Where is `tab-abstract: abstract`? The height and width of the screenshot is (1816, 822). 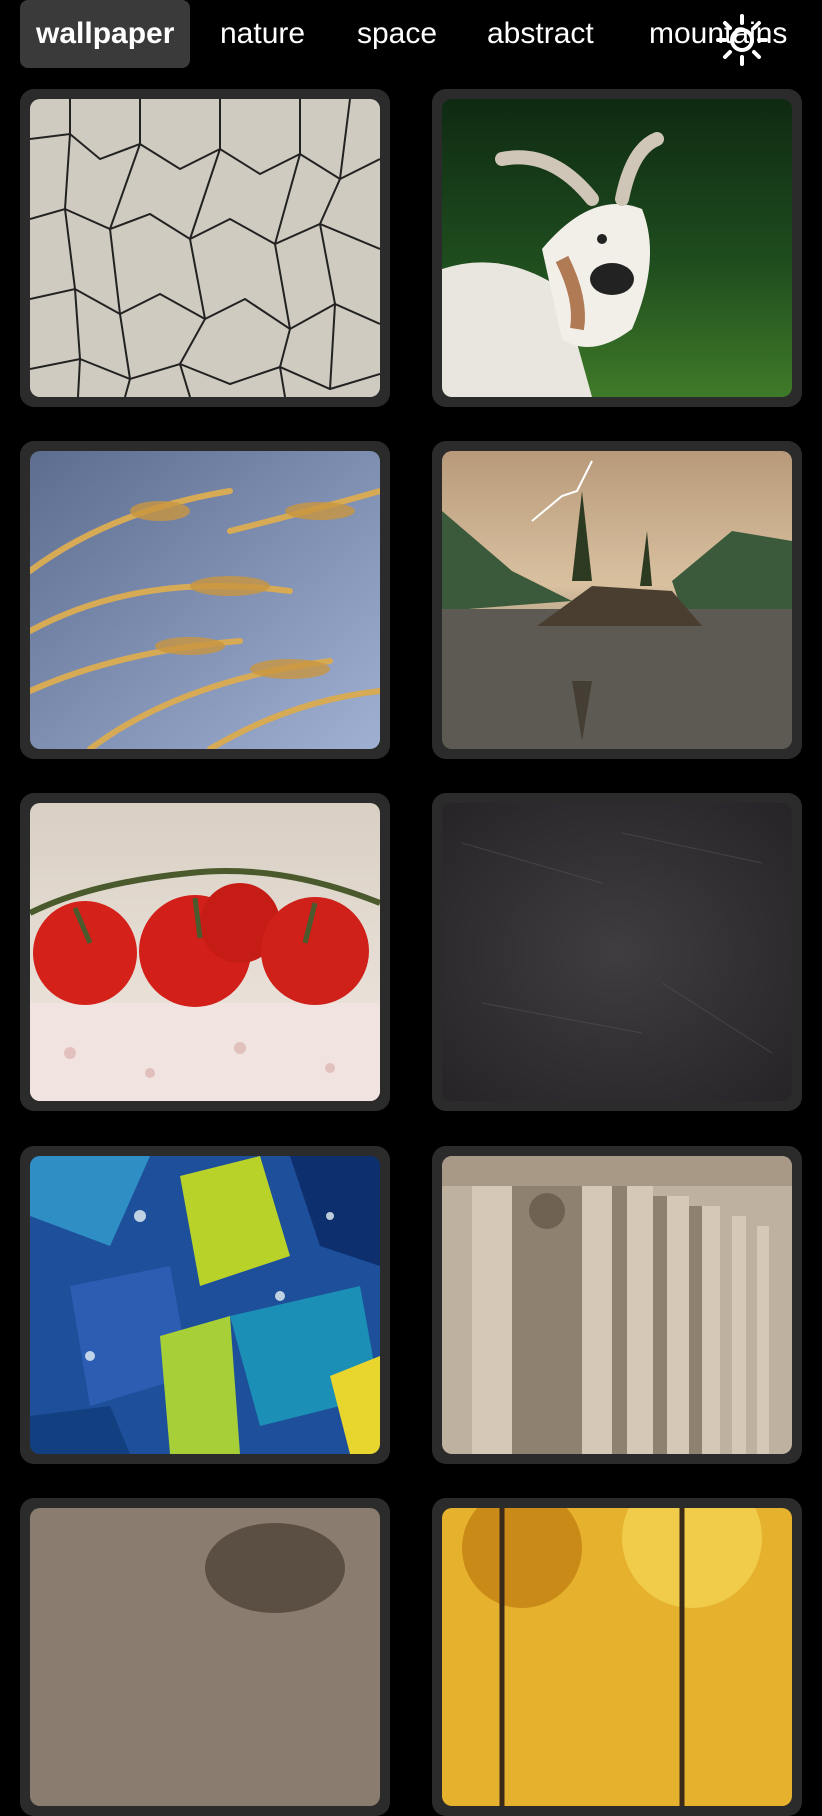
tab-abstract: abstract is located at coordinates (540, 33).